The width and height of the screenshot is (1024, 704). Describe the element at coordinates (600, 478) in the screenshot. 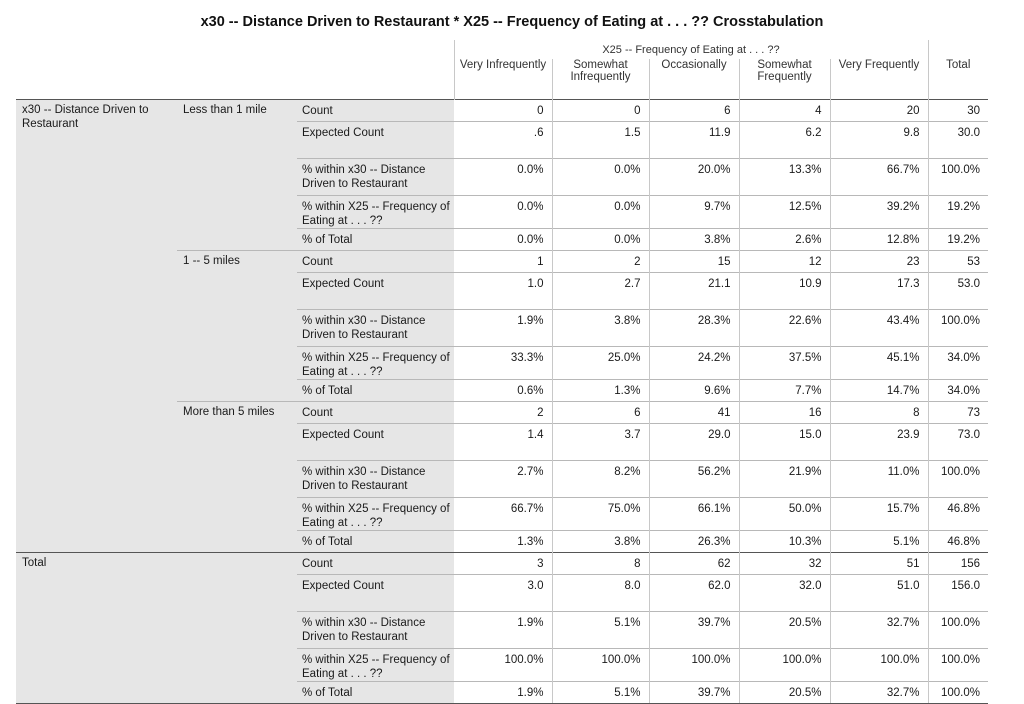

I see `value-cell: 8.2%` at that location.